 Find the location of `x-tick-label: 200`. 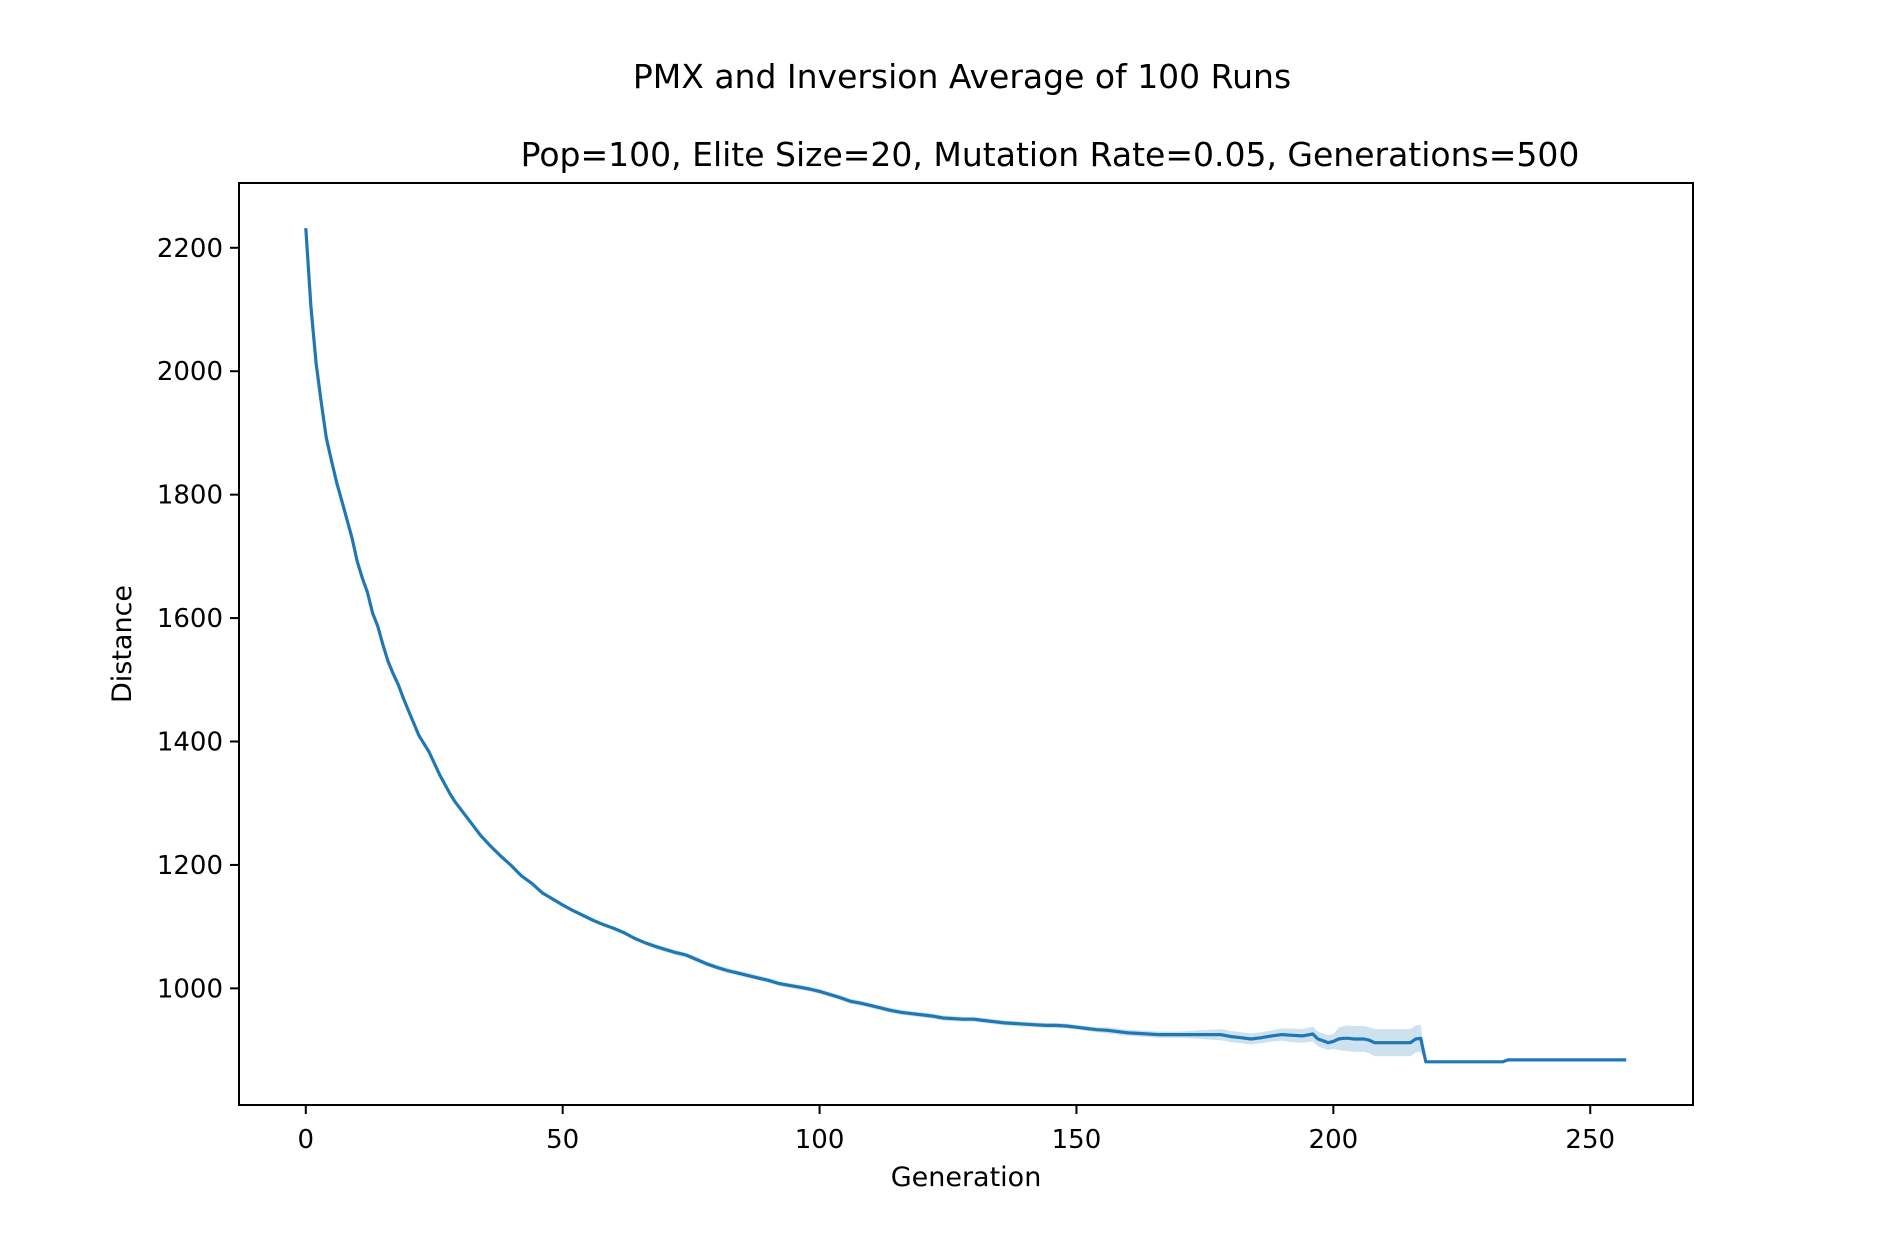

x-tick-label: 200 is located at coordinates (1334, 1140).